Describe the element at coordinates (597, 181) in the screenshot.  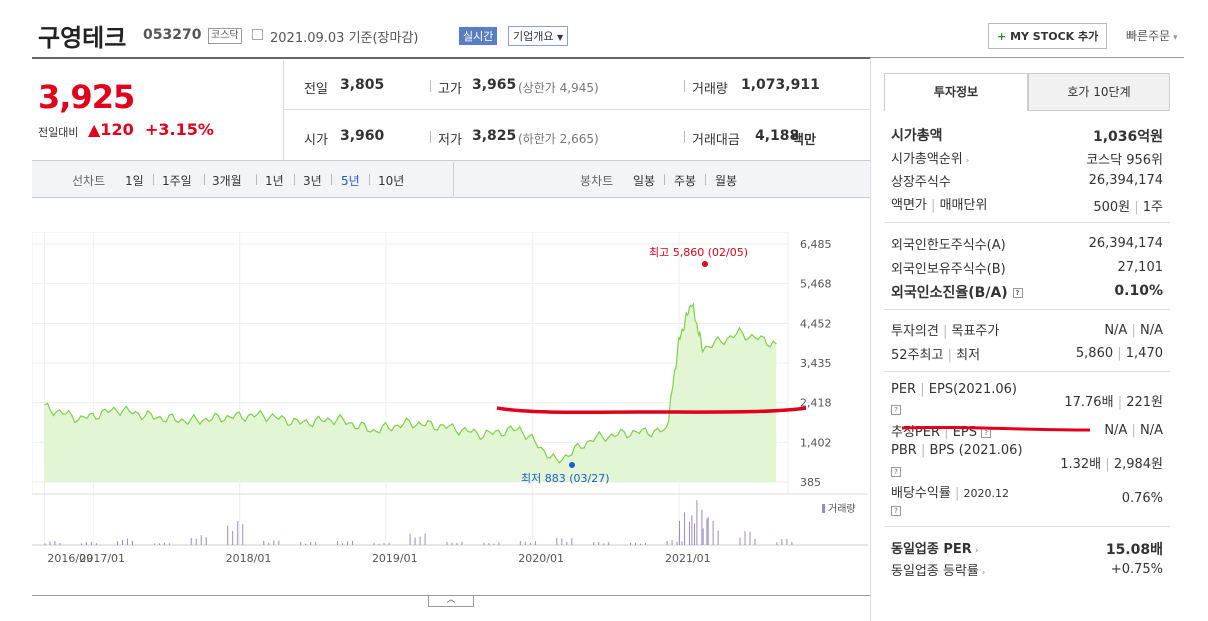
I see `candle-chart-label: 봉차트` at that location.